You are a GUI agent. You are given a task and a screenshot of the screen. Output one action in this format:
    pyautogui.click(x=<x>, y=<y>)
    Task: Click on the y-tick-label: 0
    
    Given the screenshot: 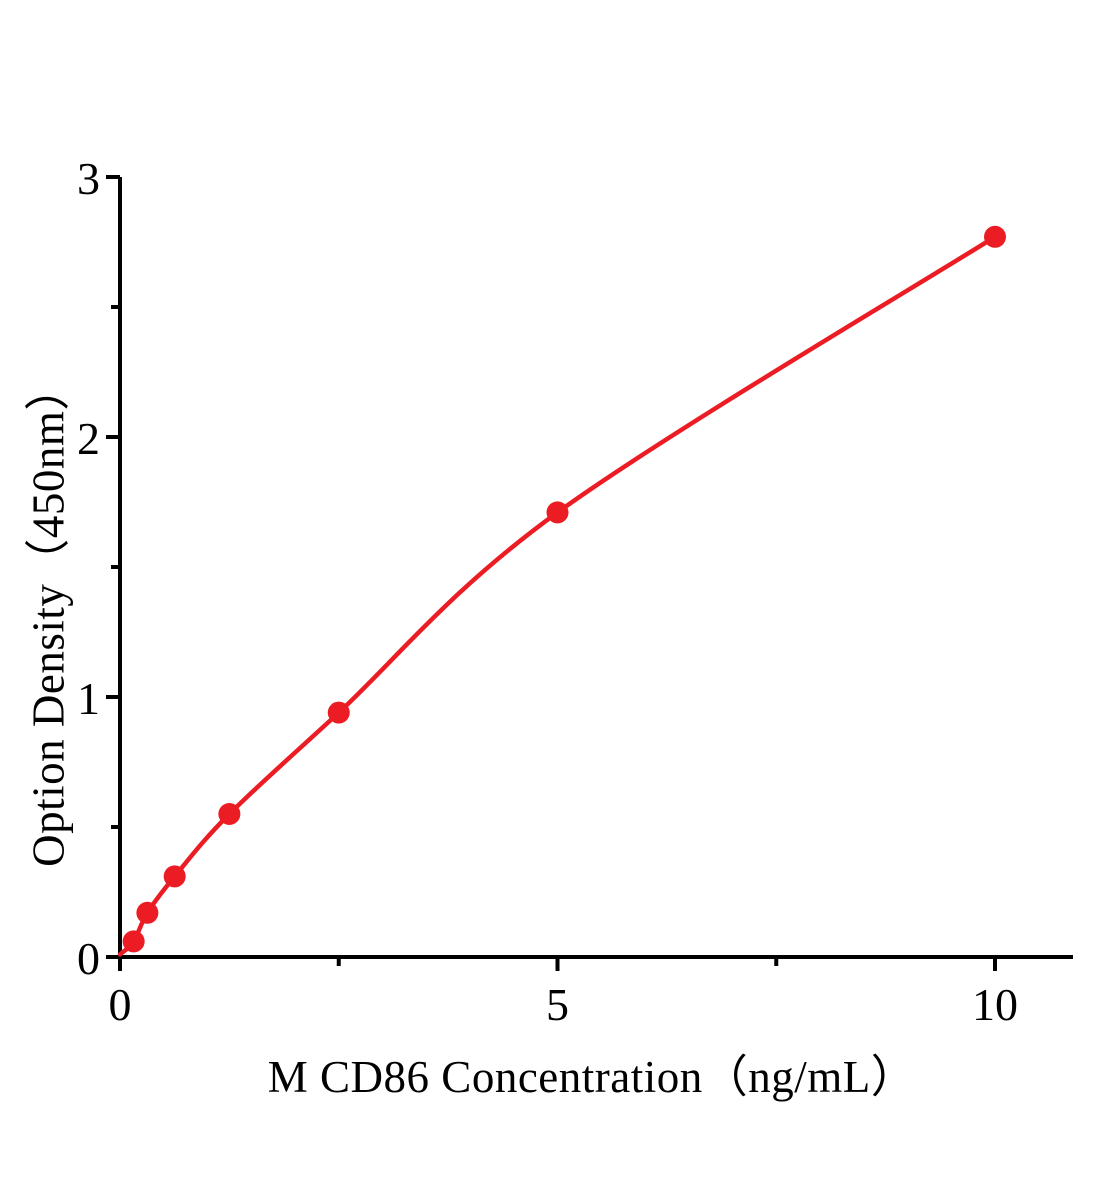 What is the action you would take?
    pyautogui.click(x=88, y=958)
    